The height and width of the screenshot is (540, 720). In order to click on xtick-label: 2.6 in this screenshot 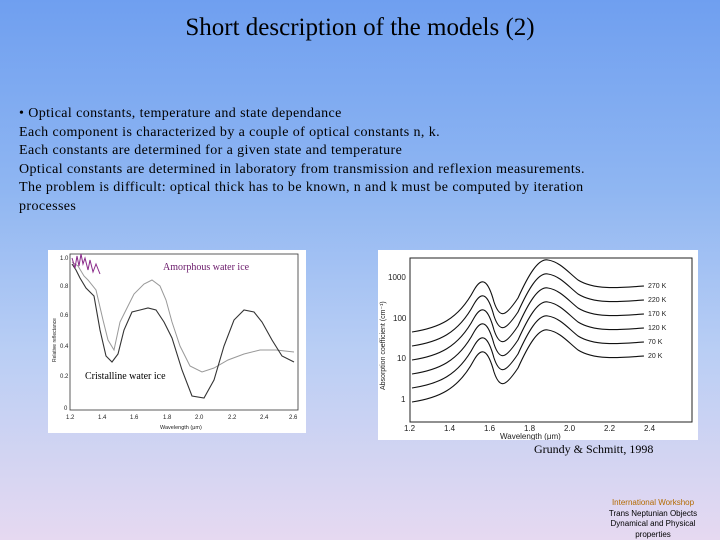, I will do `click(293, 418)`.